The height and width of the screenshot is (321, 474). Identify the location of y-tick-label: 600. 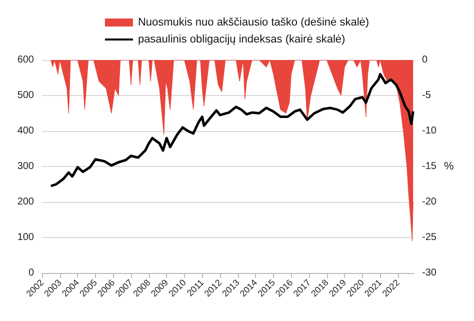
(25, 60).